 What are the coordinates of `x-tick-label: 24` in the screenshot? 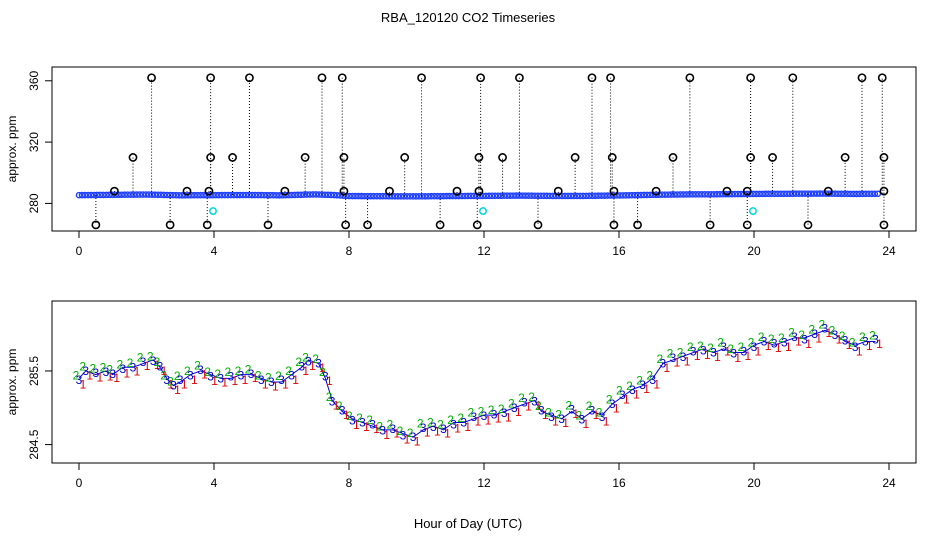 It's located at (889, 483).